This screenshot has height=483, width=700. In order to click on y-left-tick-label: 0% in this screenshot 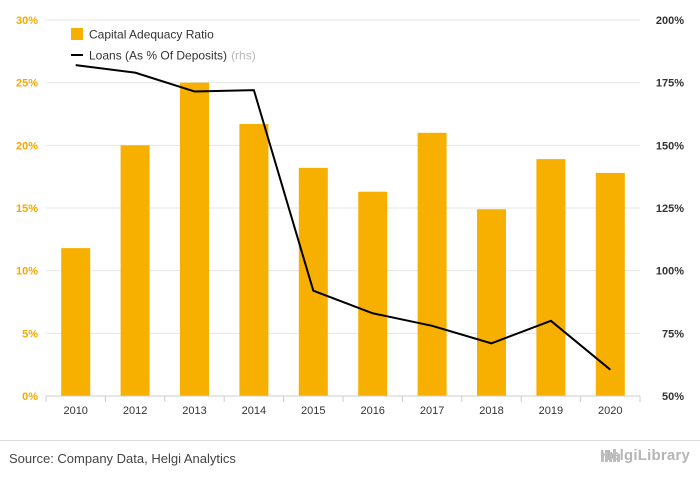, I will do `click(30, 397)`.